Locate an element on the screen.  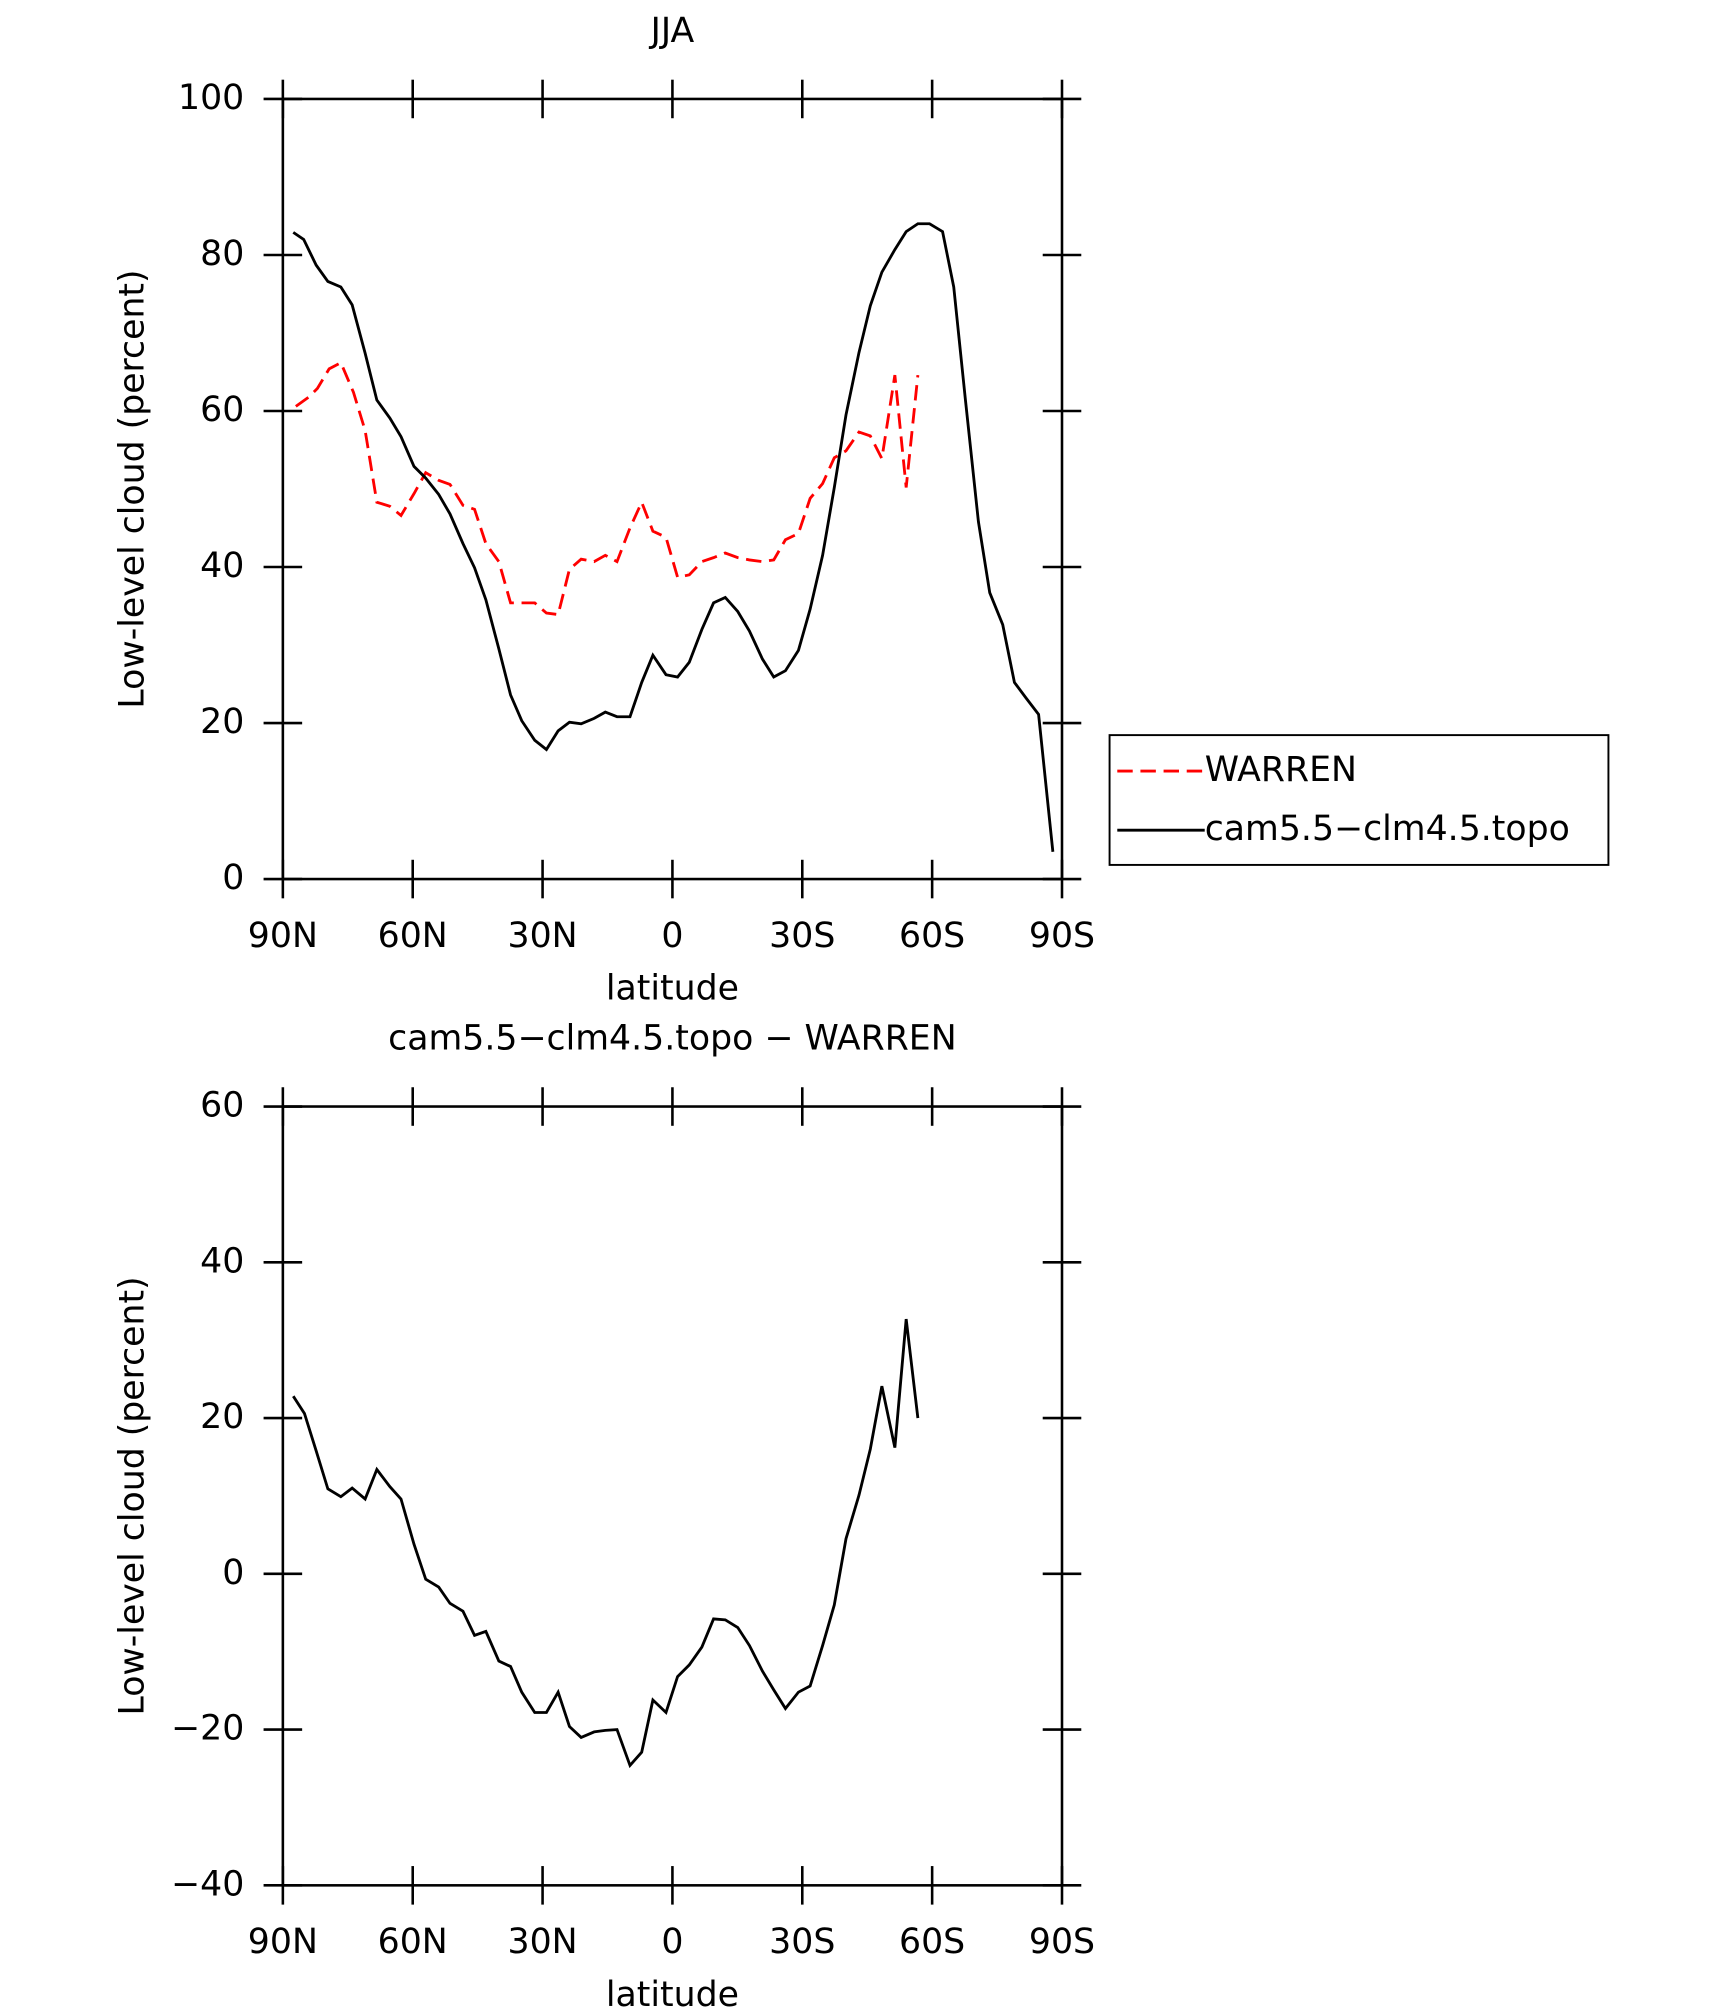
chart-title: JJA is located at coordinates (672, 31).